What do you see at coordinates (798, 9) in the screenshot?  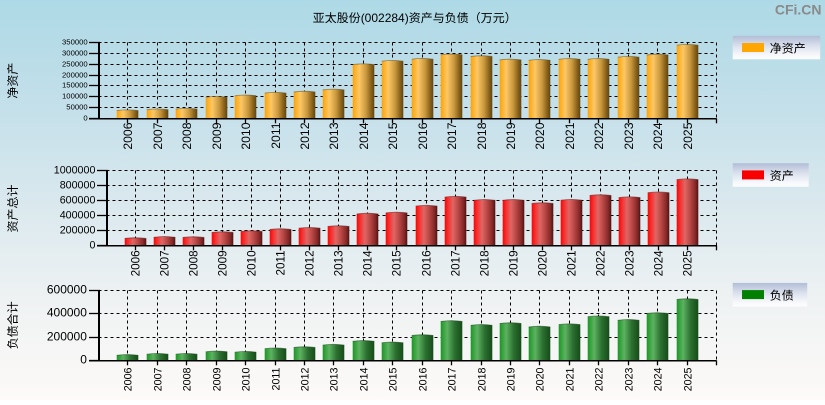 I see `svg-text: CFi.CN` at bounding box center [798, 9].